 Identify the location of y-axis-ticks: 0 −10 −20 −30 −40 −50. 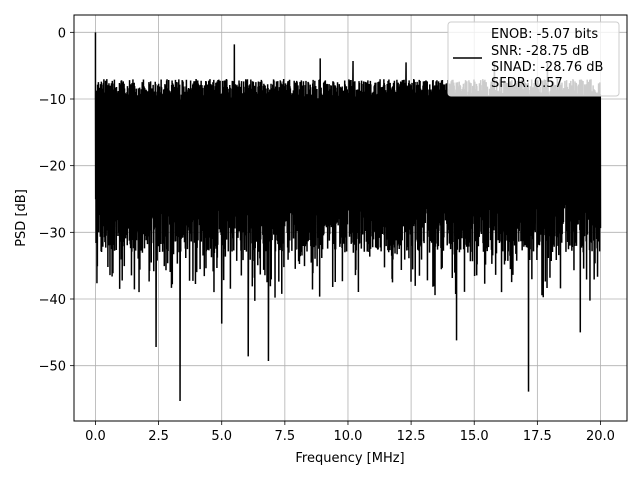
(56, 200).